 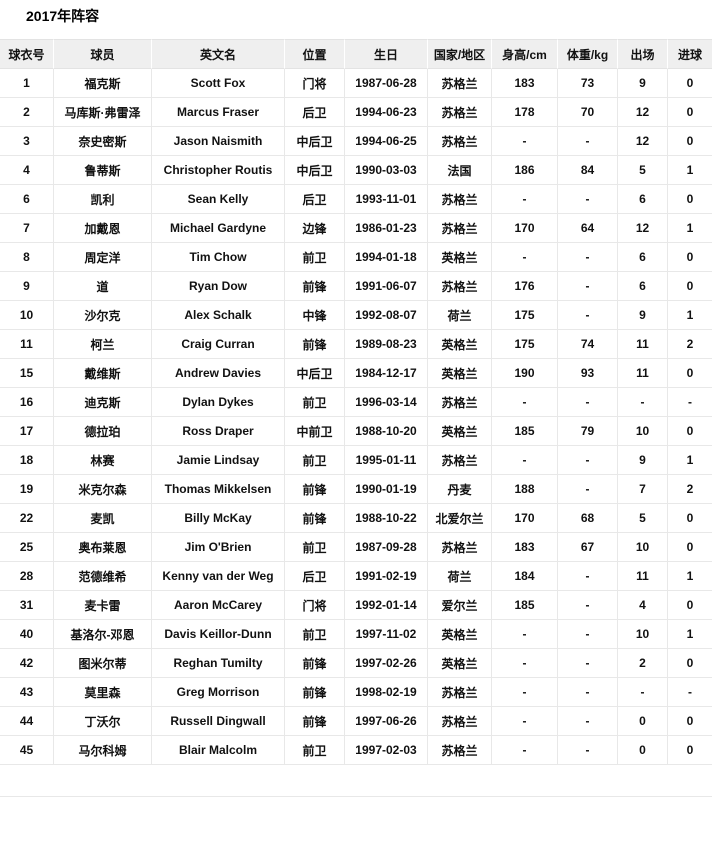 What do you see at coordinates (588, 112) in the screenshot?
I see `table-cell: 70` at bounding box center [588, 112].